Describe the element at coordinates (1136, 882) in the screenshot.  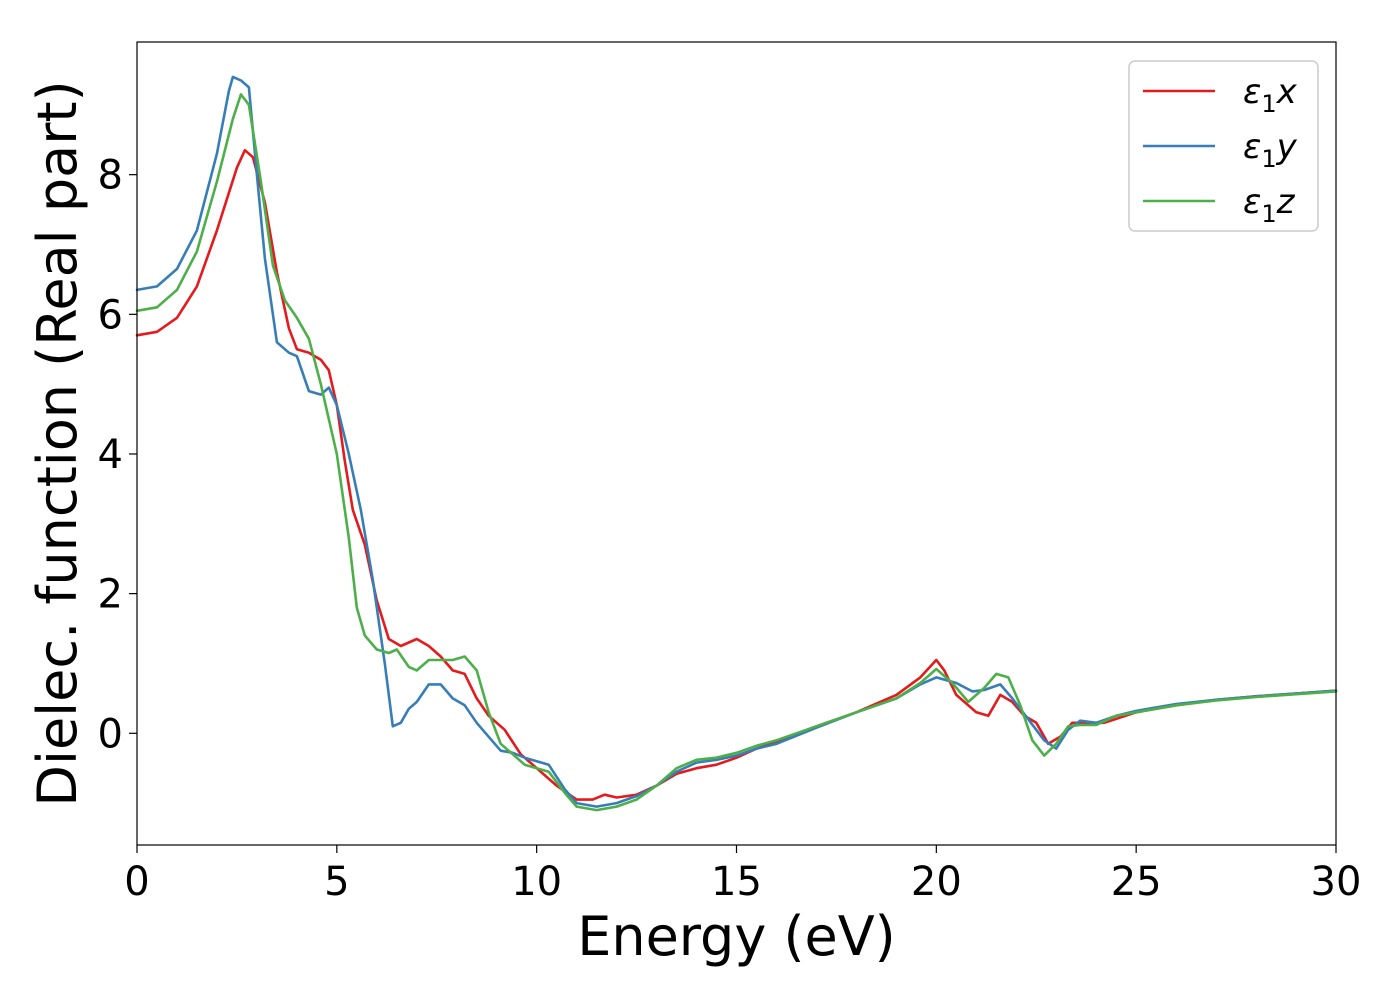
I see `x-tick-label: 25` at that location.